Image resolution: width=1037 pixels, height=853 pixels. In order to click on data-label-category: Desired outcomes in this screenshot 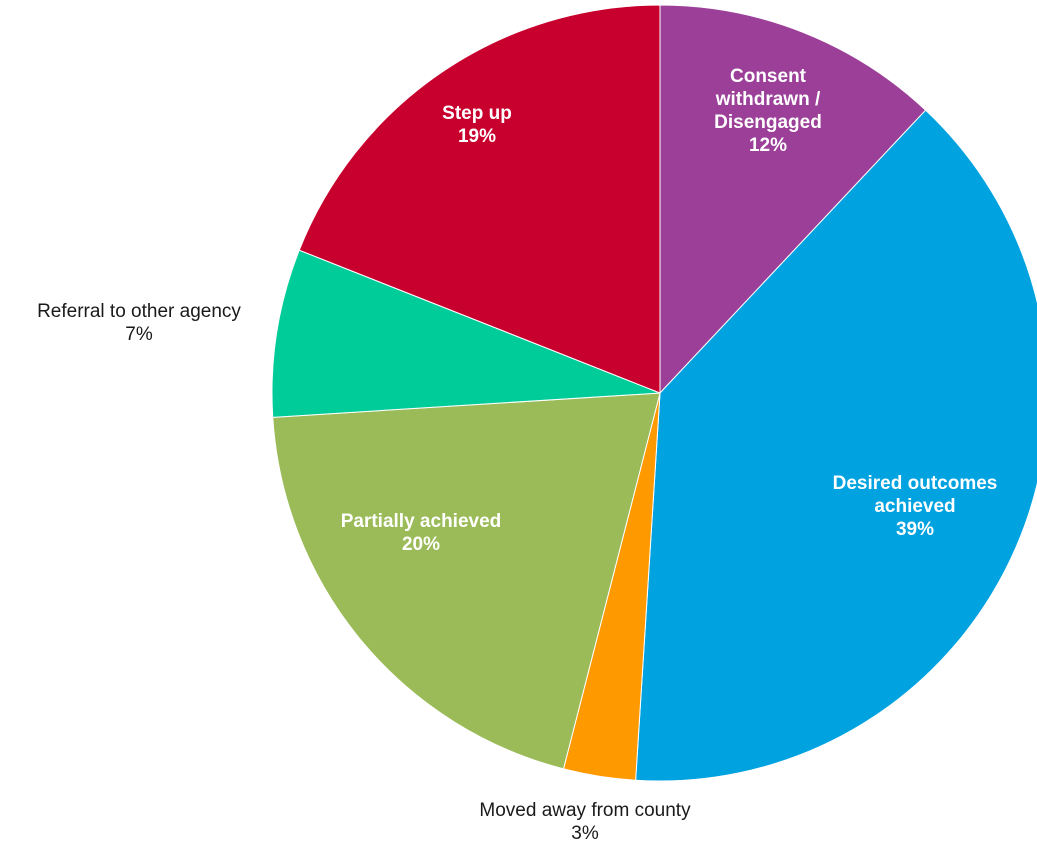, I will do `click(915, 483)`.